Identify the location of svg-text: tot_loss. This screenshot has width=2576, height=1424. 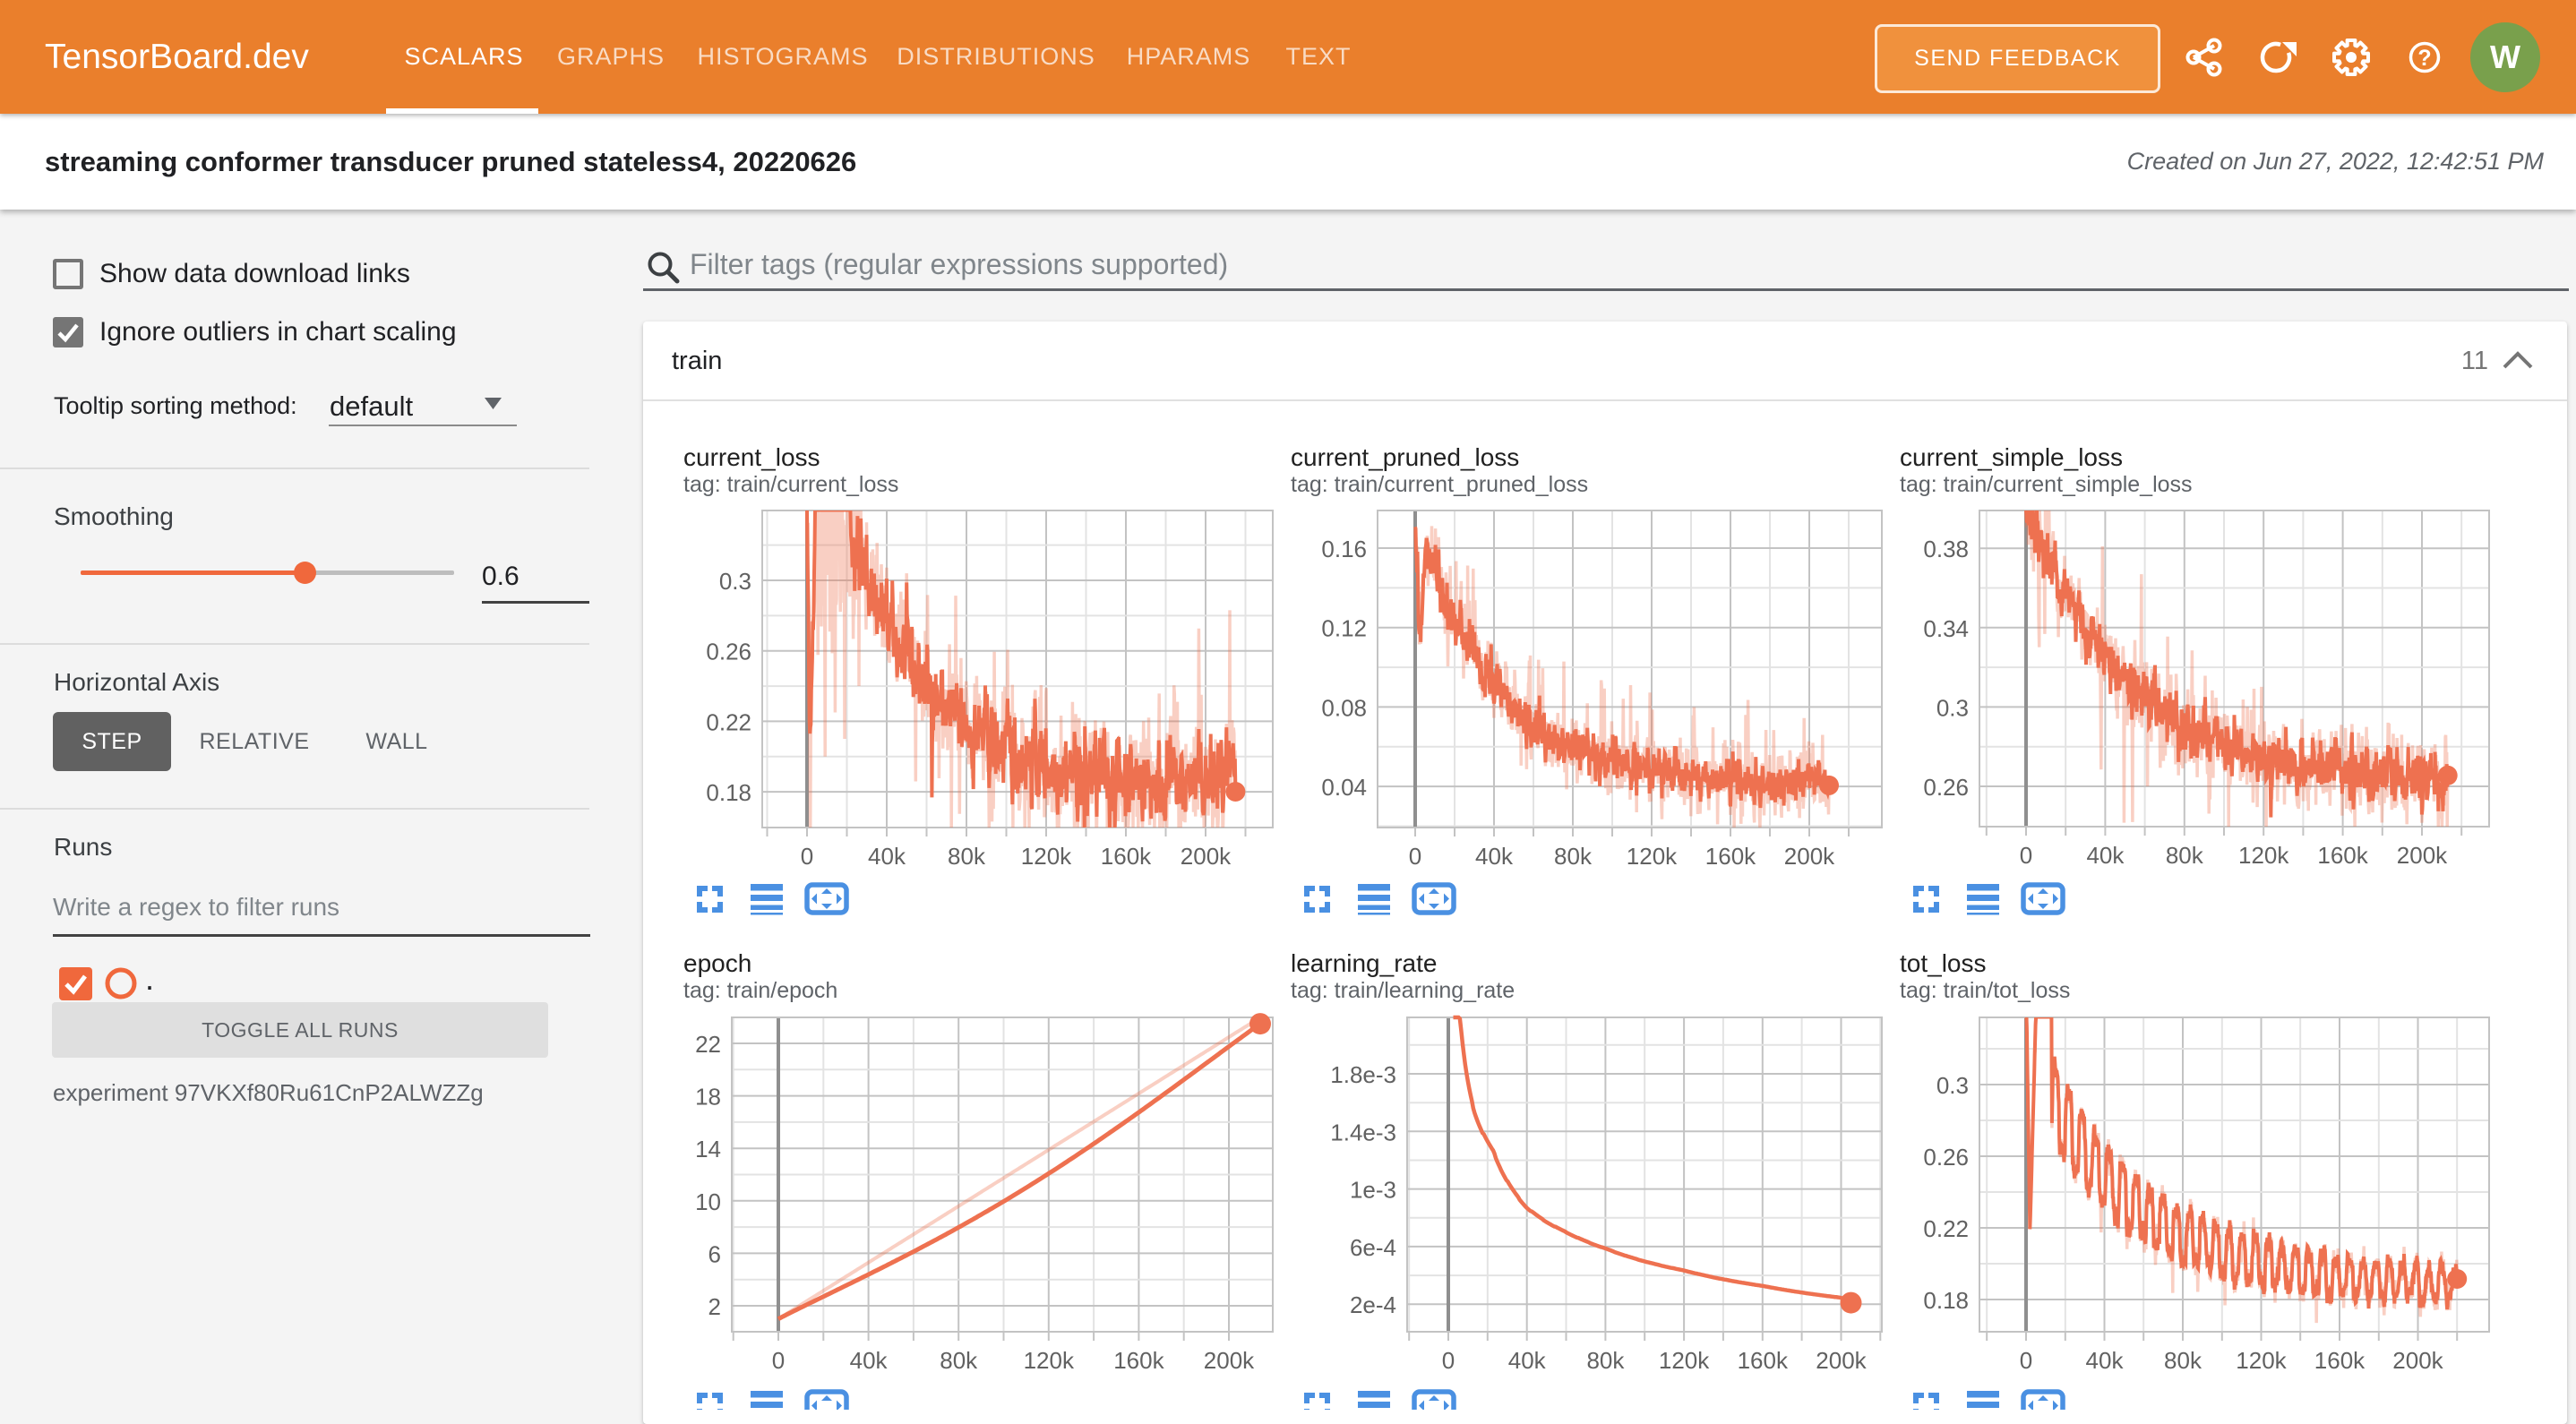
(1943, 963).